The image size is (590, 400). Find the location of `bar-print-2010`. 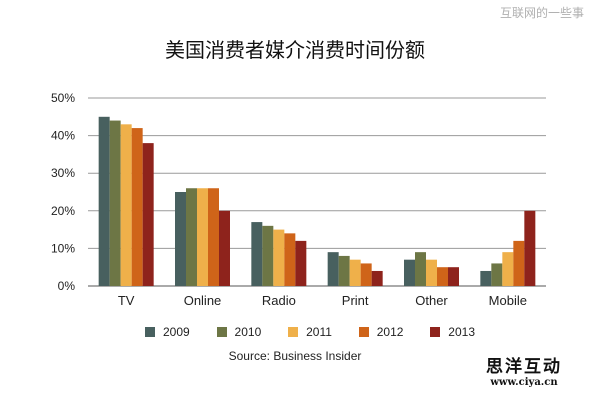

bar-print-2010 is located at coordinates (344, 270).